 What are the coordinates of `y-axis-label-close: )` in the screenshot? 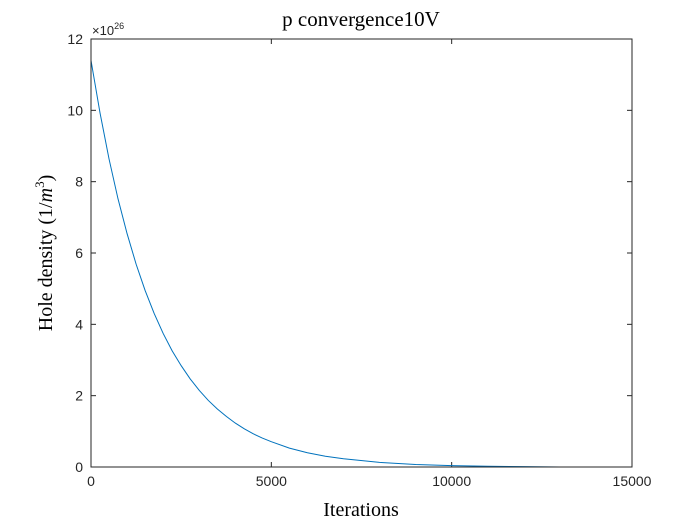 It's located at (46, 178).